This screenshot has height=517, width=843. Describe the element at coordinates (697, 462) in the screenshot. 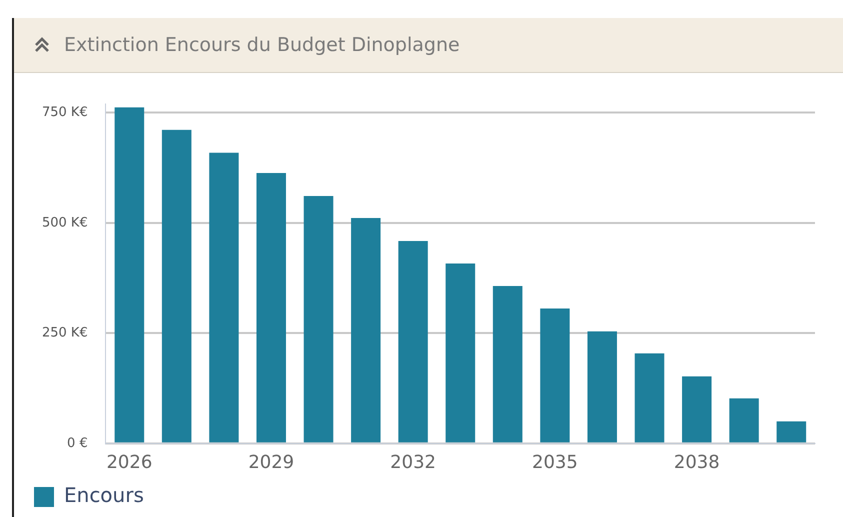

I see `x-tick-label: 2038` at that location.